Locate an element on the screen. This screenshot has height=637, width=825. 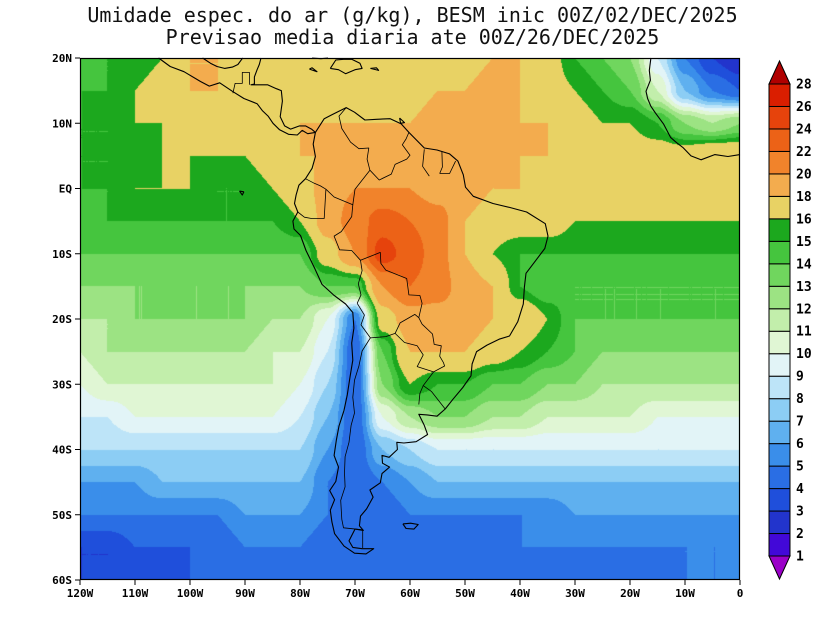
colorbar-label: 20 is located at coordinates (804, 174).